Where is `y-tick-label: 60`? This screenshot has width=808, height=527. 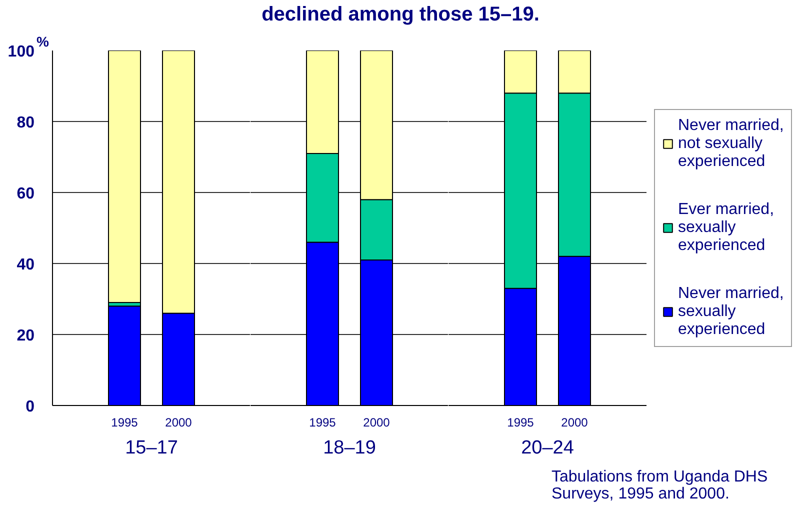
y-tick-label: 60 is located at coordinates (25, 194).